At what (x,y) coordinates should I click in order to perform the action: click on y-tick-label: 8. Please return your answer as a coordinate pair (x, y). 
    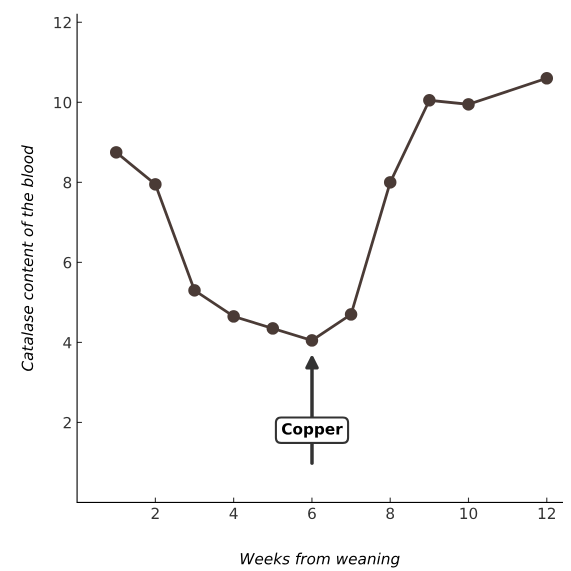
    Looking at the image, I should click on (68, 182).